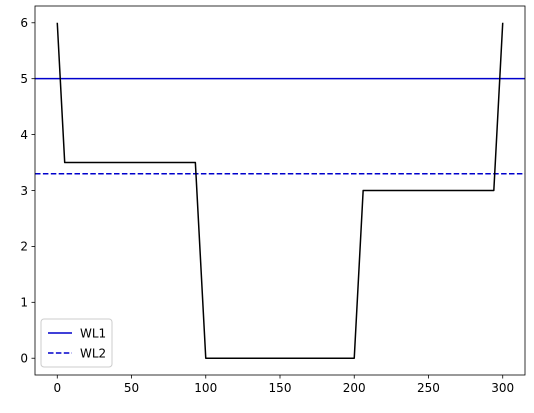 The height and width of the screenshot is (413, 534). Describe the element at coordinates (24, 23) in the screenshot. I see `y-tick-label: 6` at that location.